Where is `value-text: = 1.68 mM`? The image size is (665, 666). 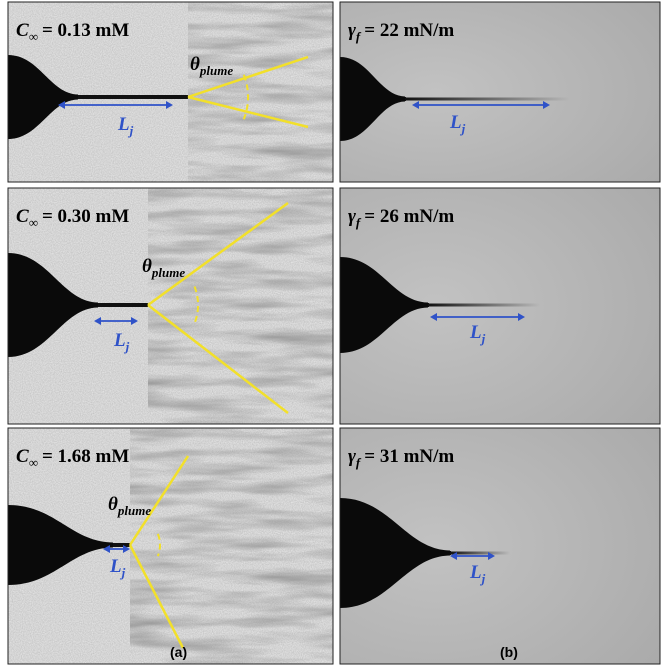
value-text: = 1.68 mM is located at coordinates (85, 456).